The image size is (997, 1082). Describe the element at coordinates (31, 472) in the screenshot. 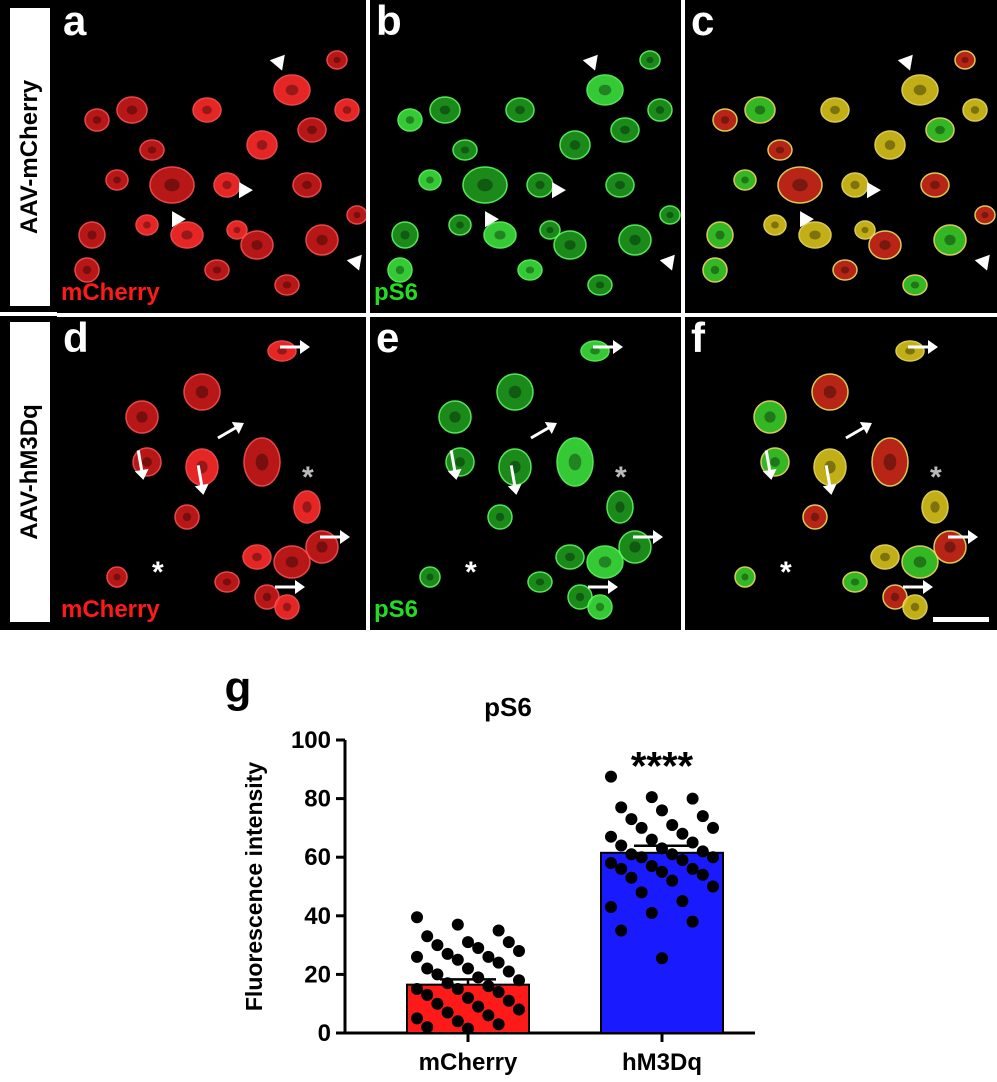

I see `row-label-aav-hm3dq: AAV-hM3Dq` at that location.